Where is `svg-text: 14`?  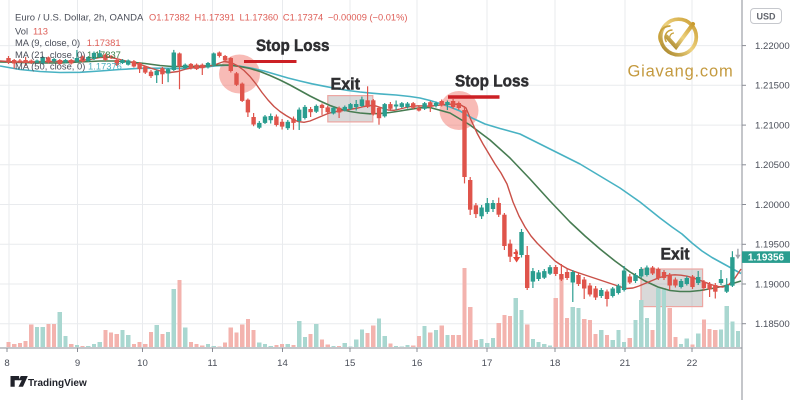 svg-text: 14 is located at coordinates (282, 363).